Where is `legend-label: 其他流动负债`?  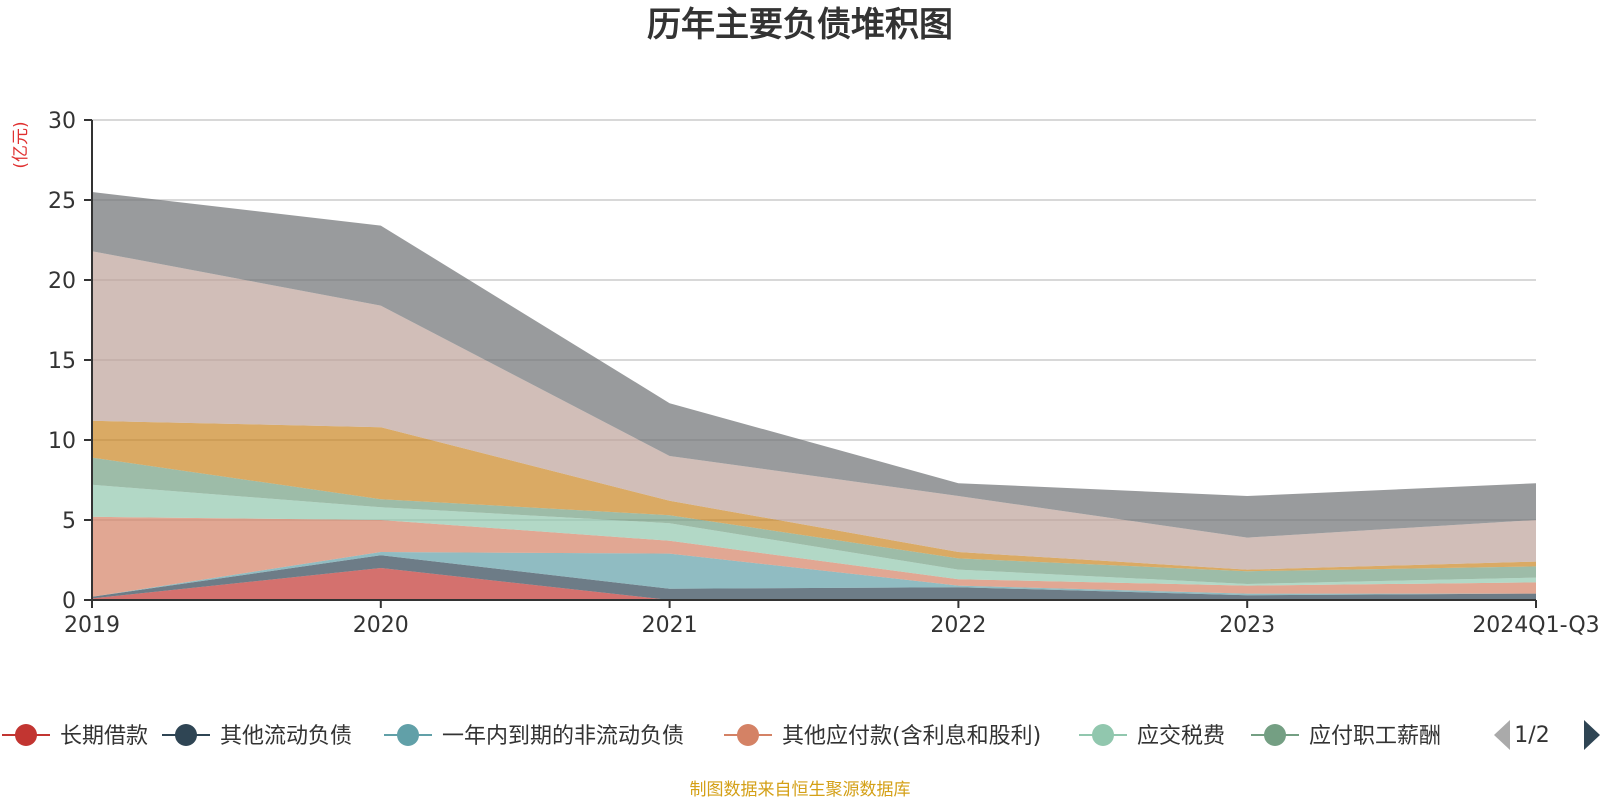
legend-label: 其他流动负债 is located at coordinates (286, 736).